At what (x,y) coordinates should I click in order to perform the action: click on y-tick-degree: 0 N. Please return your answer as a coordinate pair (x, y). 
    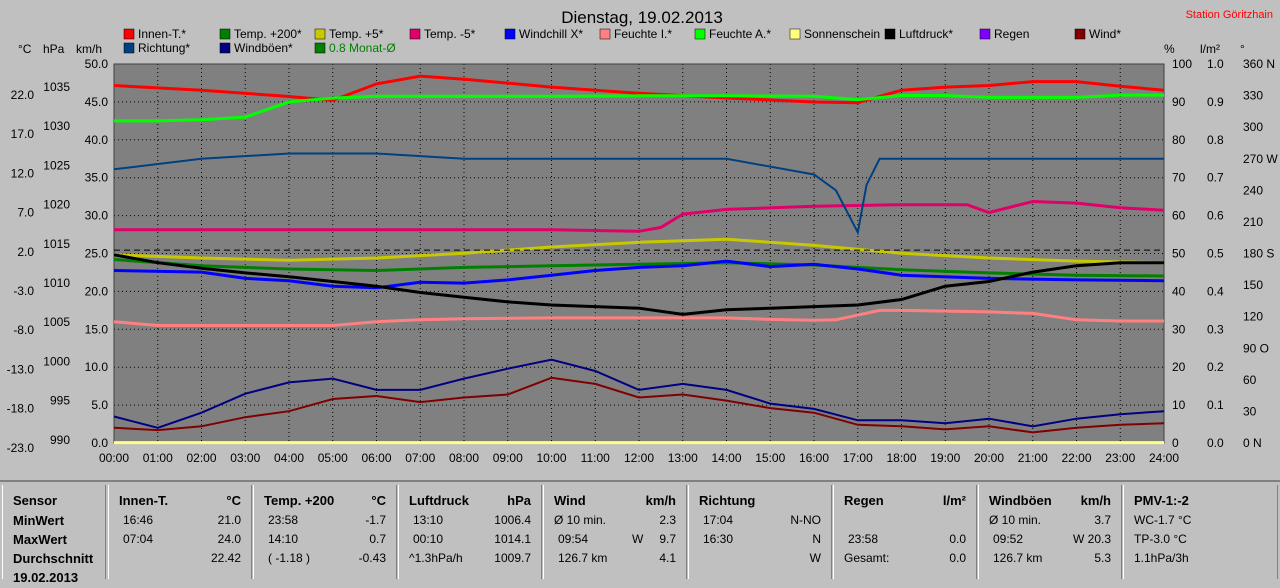
    Looking at the image, I should click on (1252, 443).